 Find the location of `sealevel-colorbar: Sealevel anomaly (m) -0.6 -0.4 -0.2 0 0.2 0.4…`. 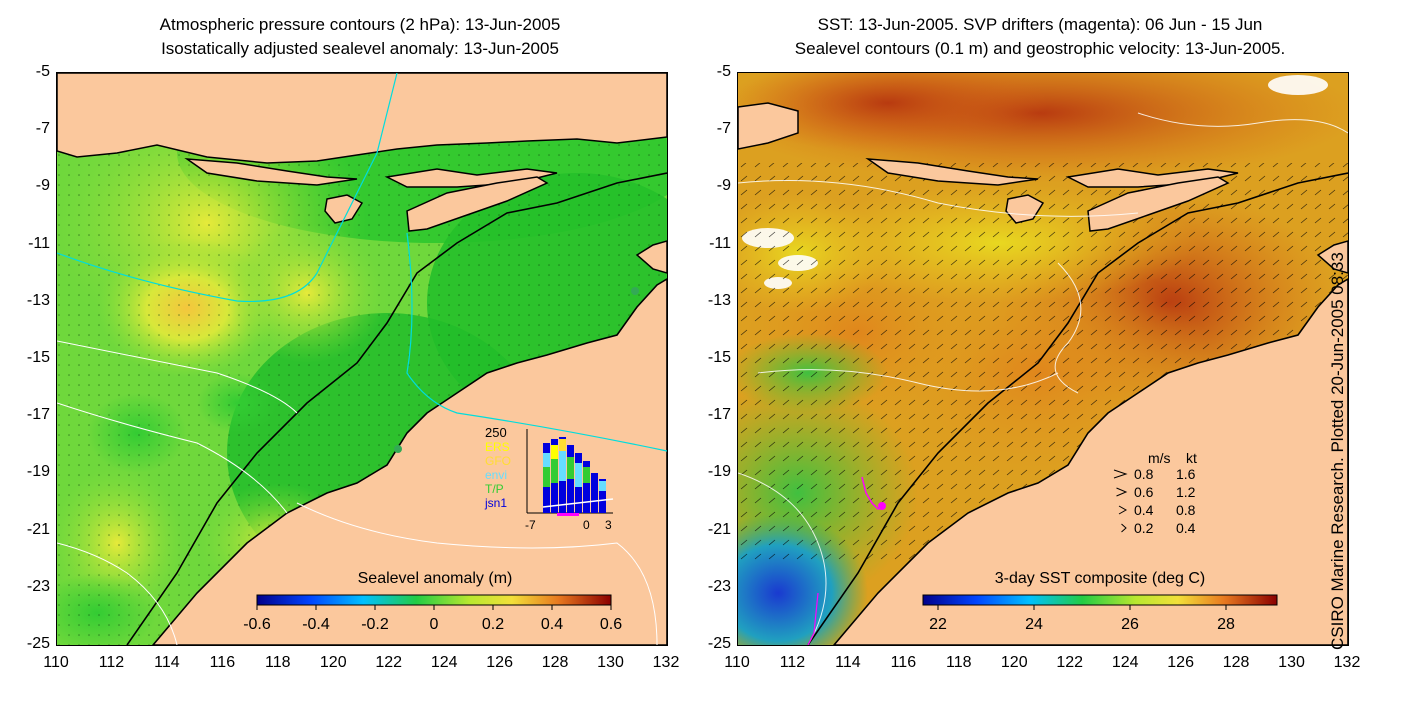

sealevel-colorbar: Sealevel anomaly (m) -0.6 -0.4 -0.2 0 0.2 0.4… is located at coordinates (432, 601).